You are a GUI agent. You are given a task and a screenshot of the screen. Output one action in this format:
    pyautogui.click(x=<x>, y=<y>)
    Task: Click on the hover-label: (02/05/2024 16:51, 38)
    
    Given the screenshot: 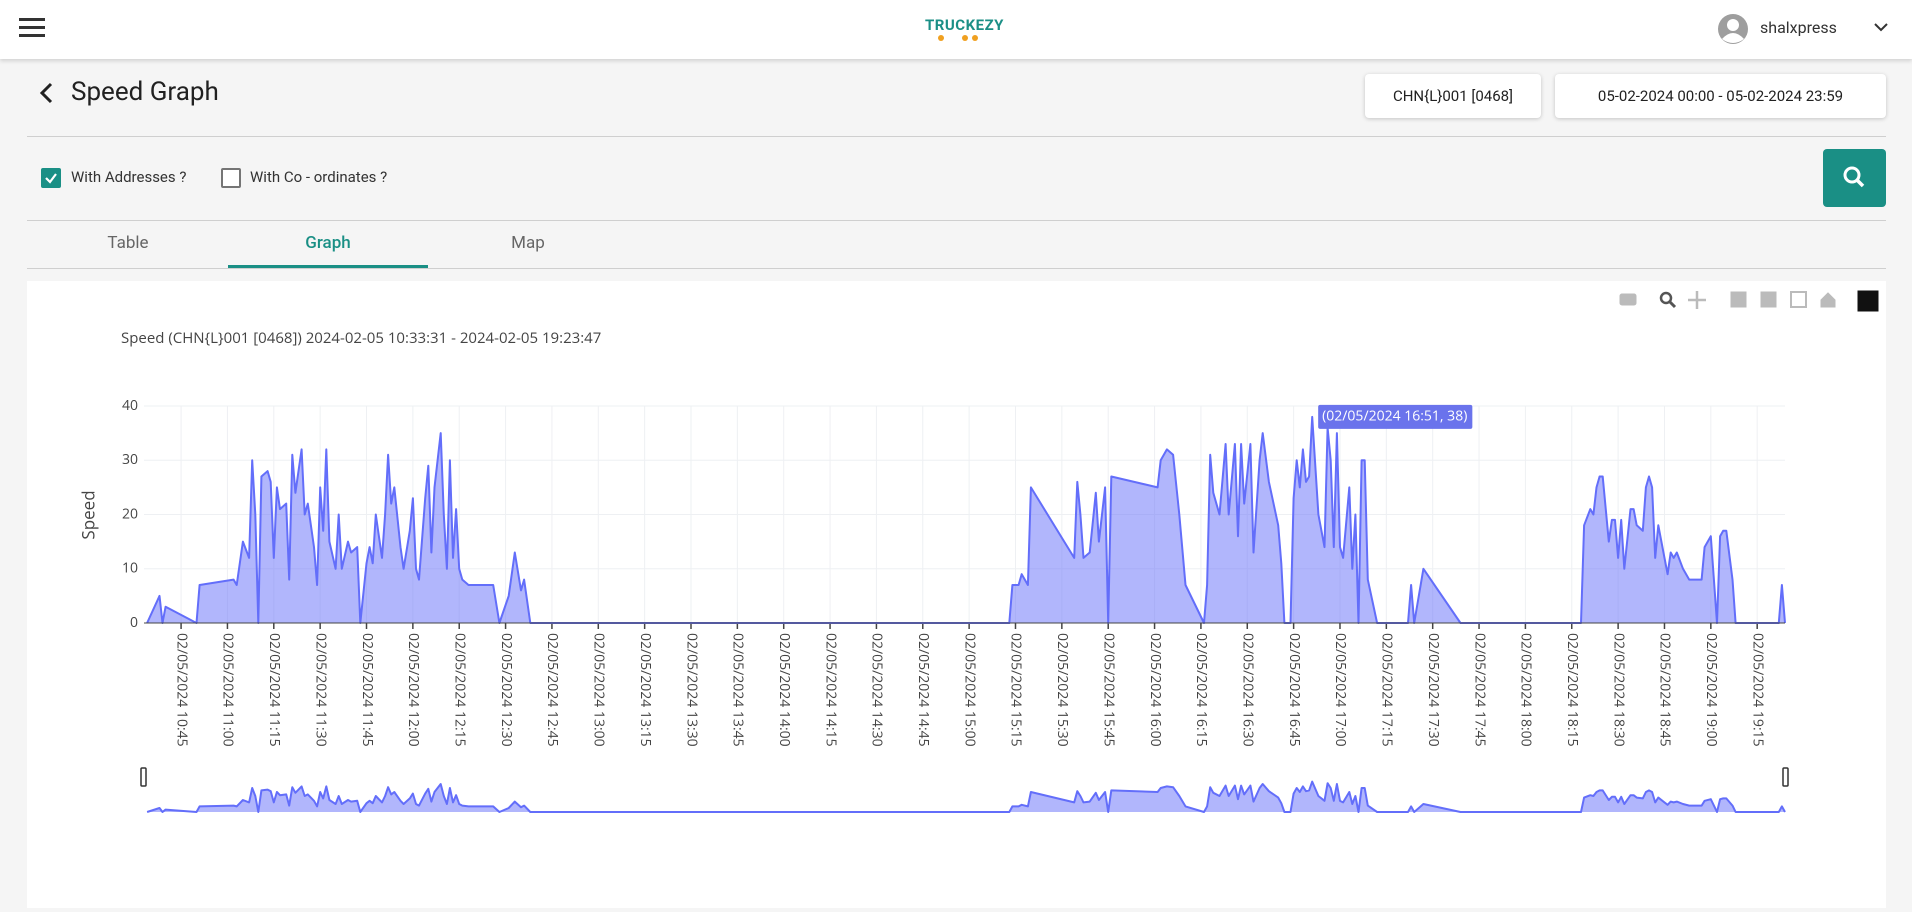 What is the action you would take?
    pyautogui.click(x=1395, y=416)
    